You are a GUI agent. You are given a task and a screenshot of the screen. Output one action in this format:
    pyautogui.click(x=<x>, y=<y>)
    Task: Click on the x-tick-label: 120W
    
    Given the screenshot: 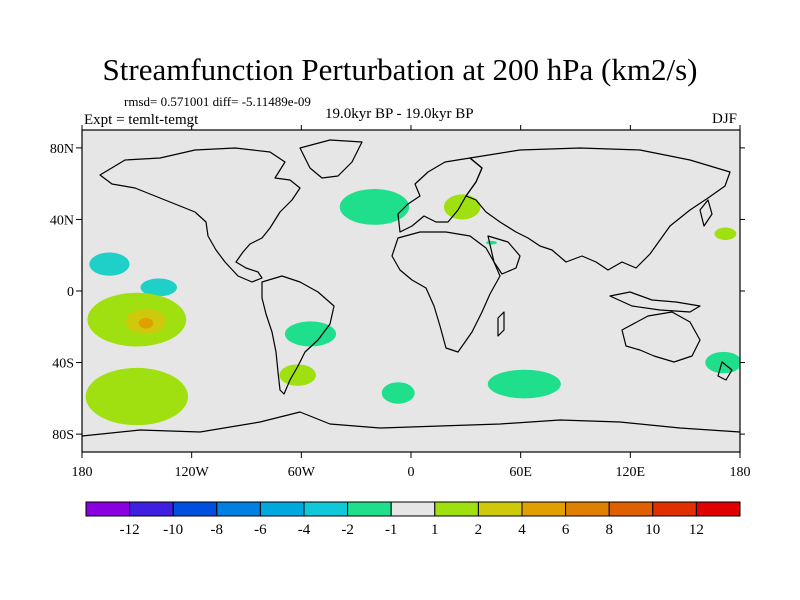 What is the action you would take?
    pyautogui.click(x=192, y=472)
    